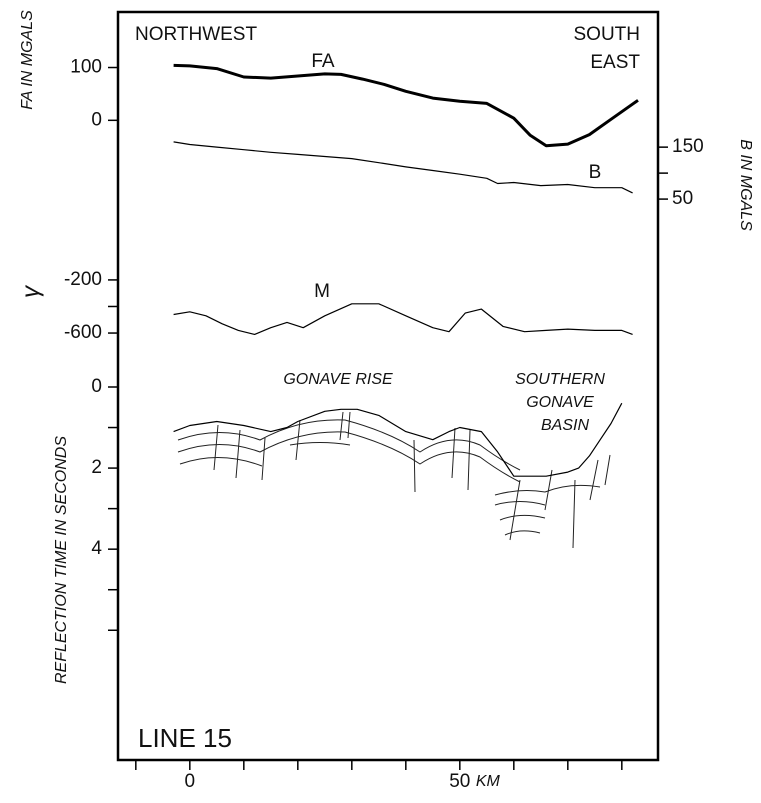  I want to click on series-label: FA, so click(323, 61).